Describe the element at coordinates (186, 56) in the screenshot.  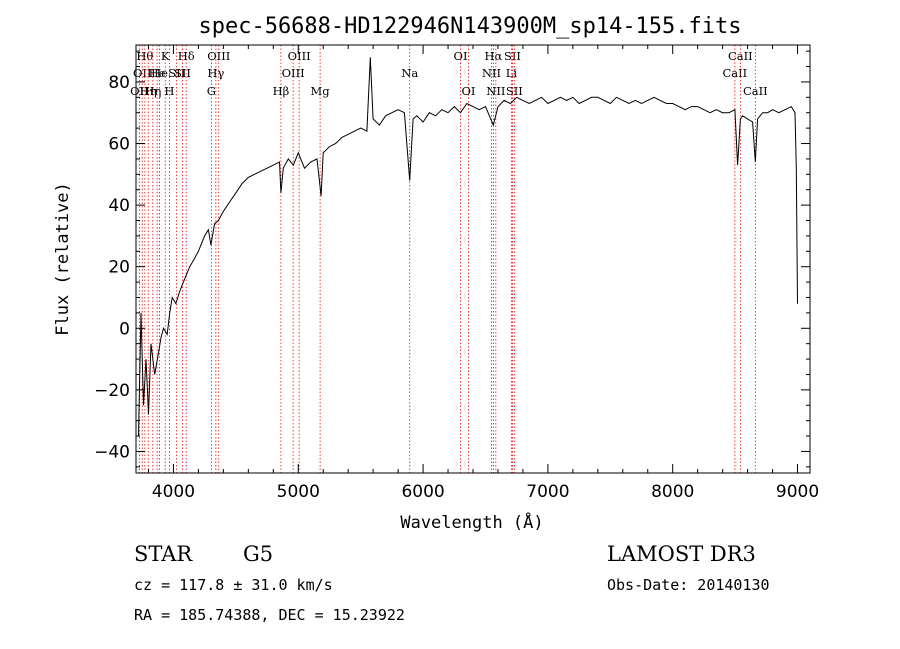
I see `line-label: Hδ` at that location.